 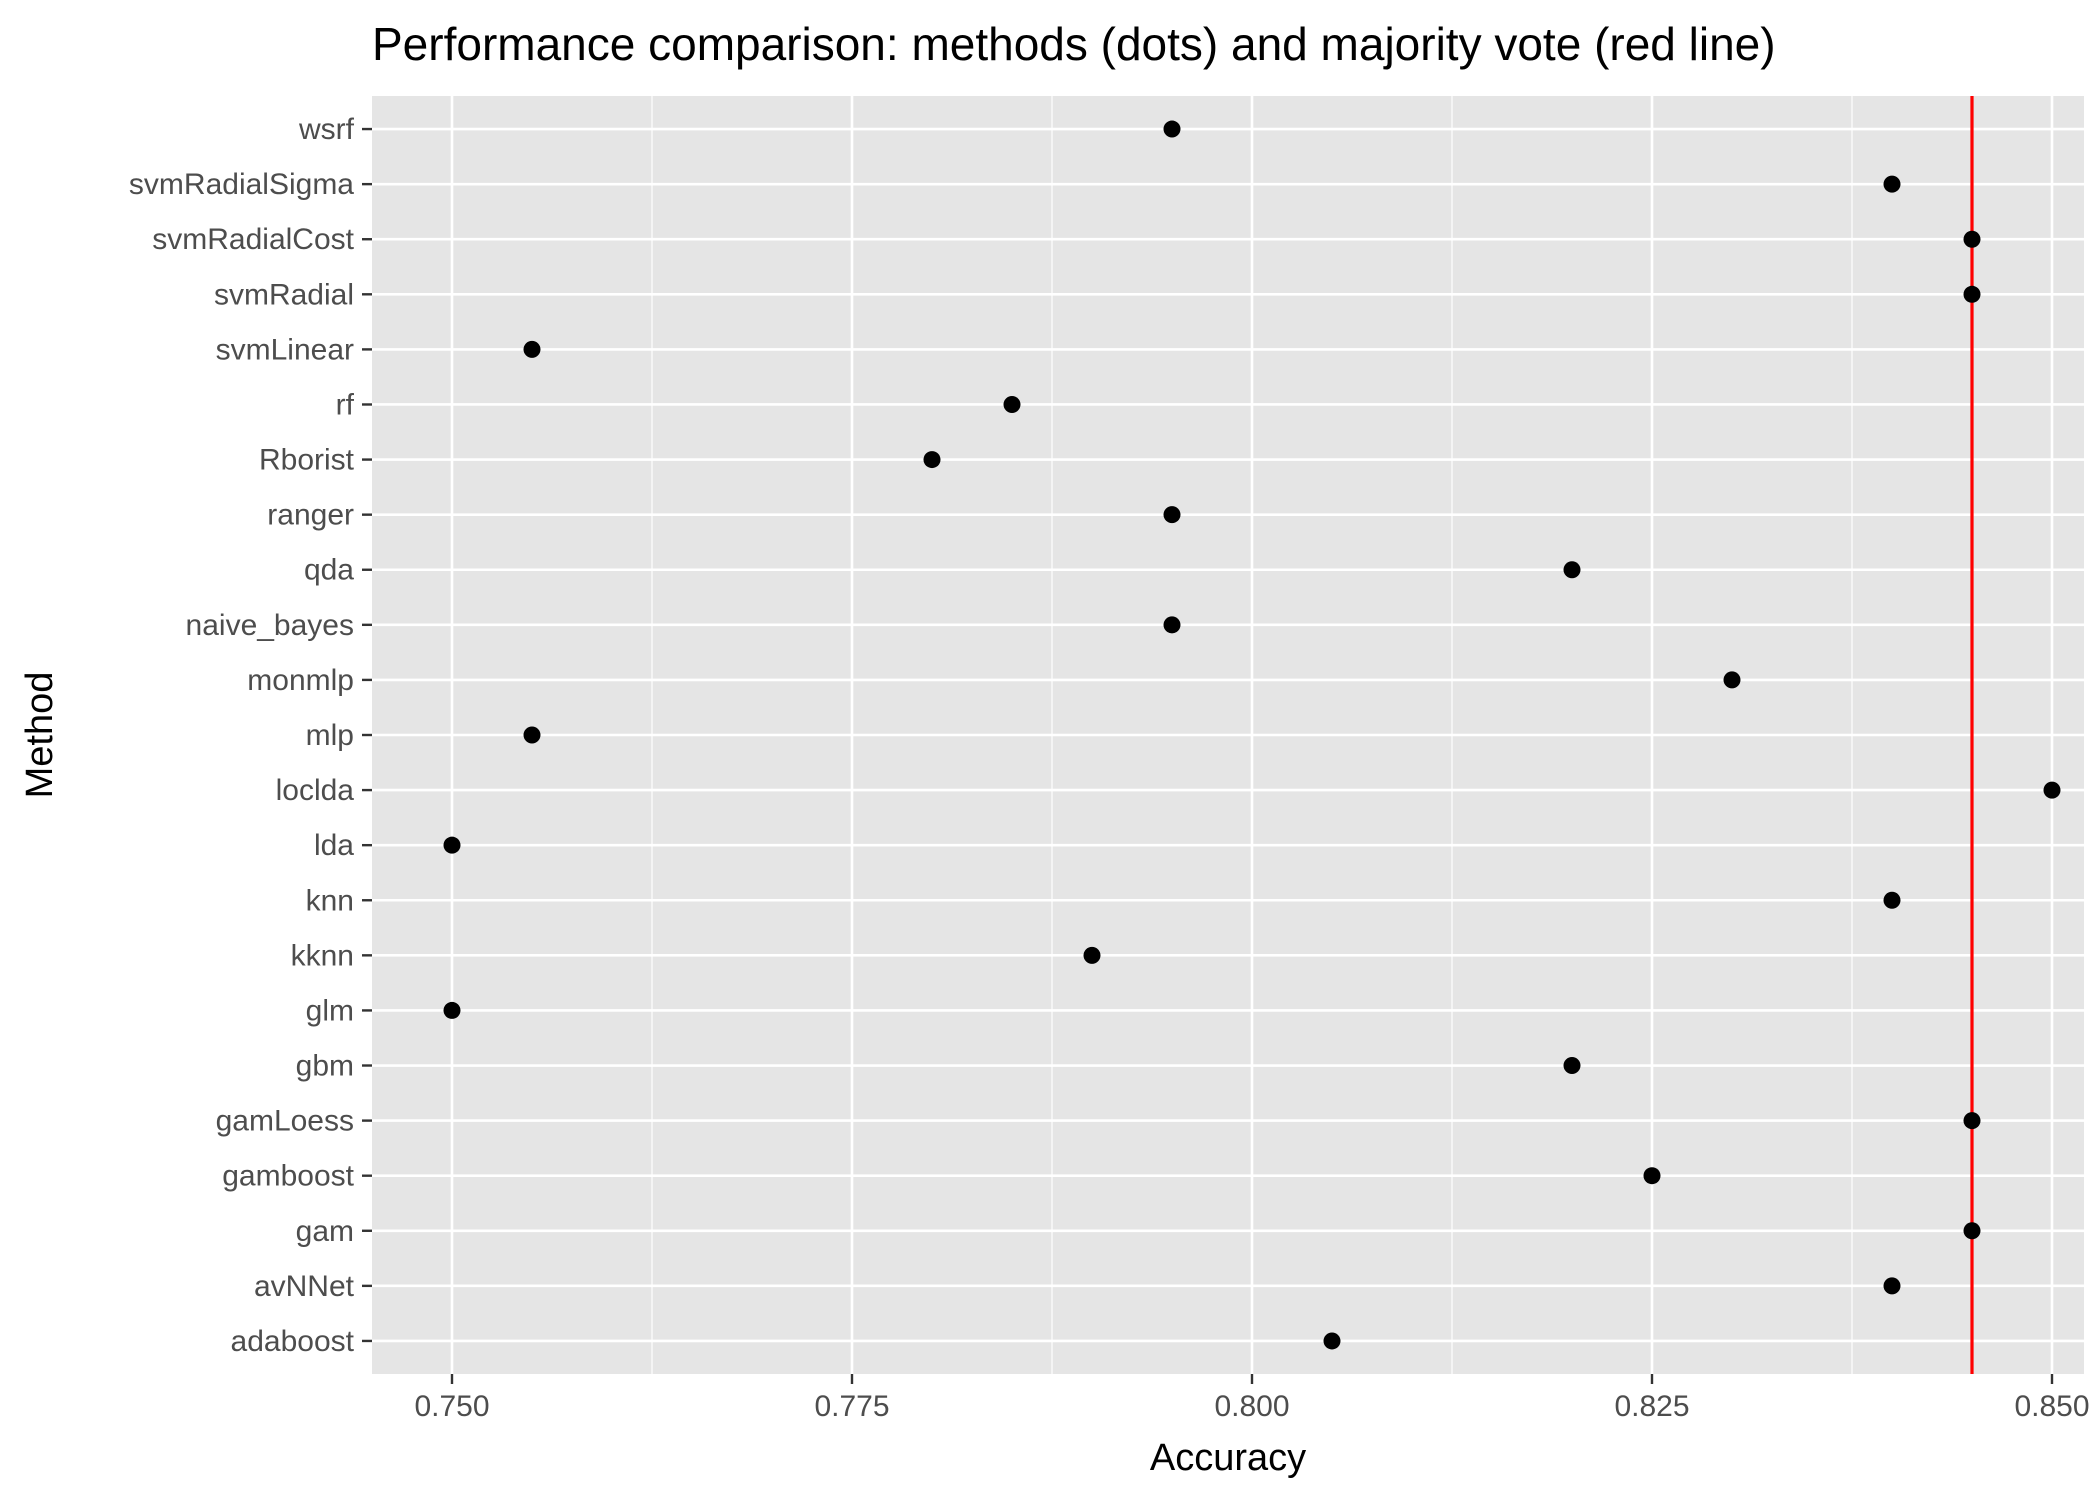 I want to click on y-tick-label: wsrf, so click(x=326, y=129).